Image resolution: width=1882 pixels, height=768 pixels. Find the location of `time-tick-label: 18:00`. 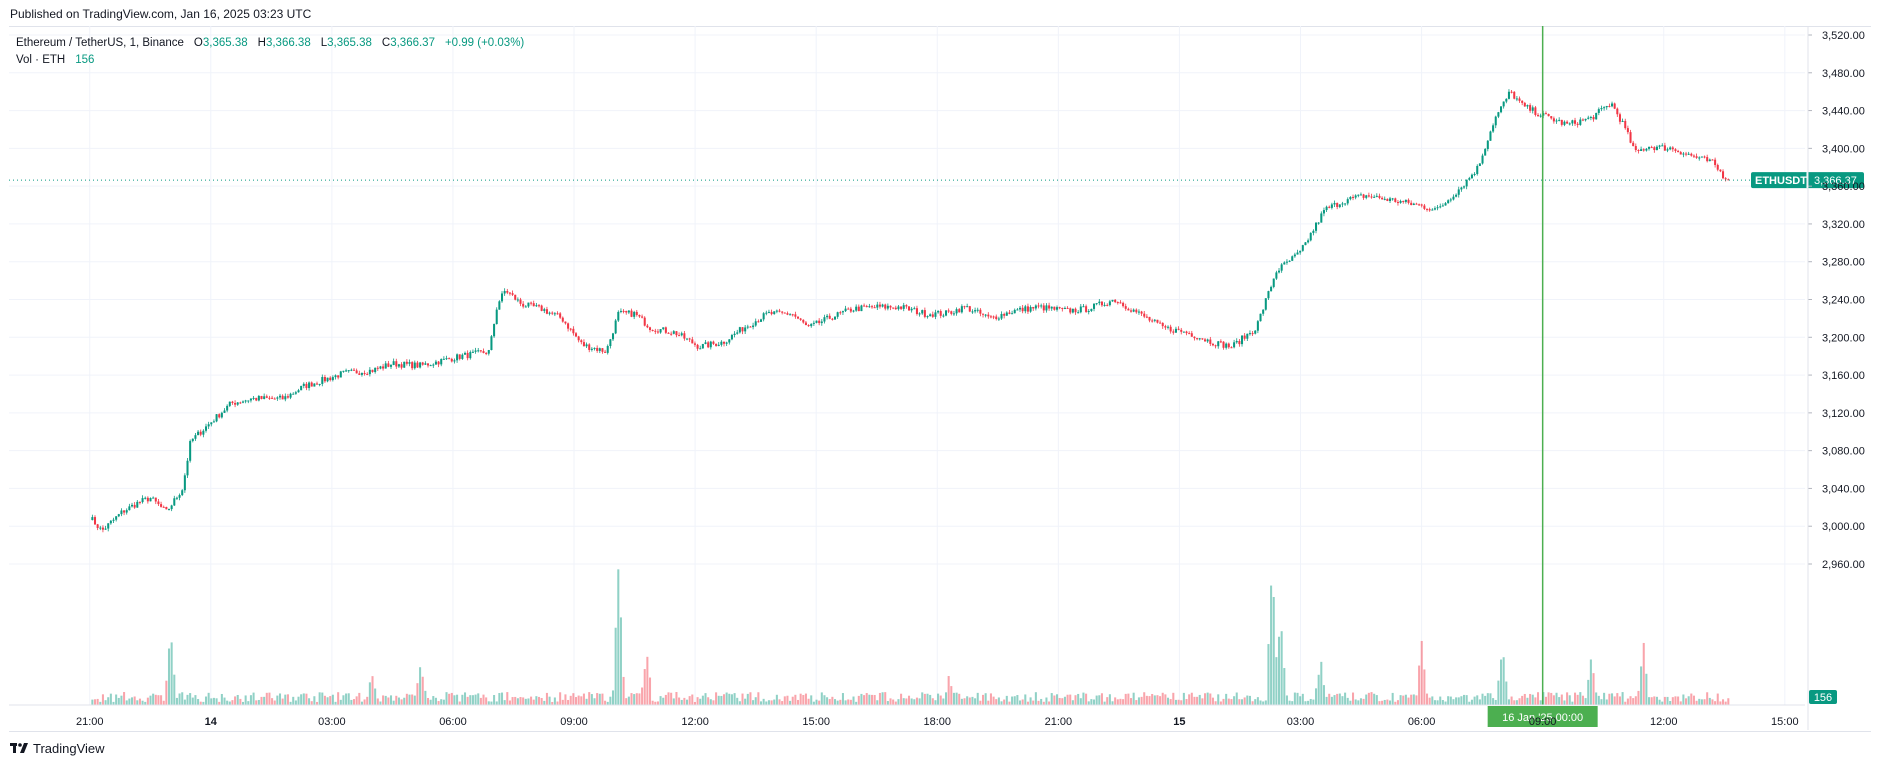

time-tick-label: 18:00 is located at coordinates (938, 722).